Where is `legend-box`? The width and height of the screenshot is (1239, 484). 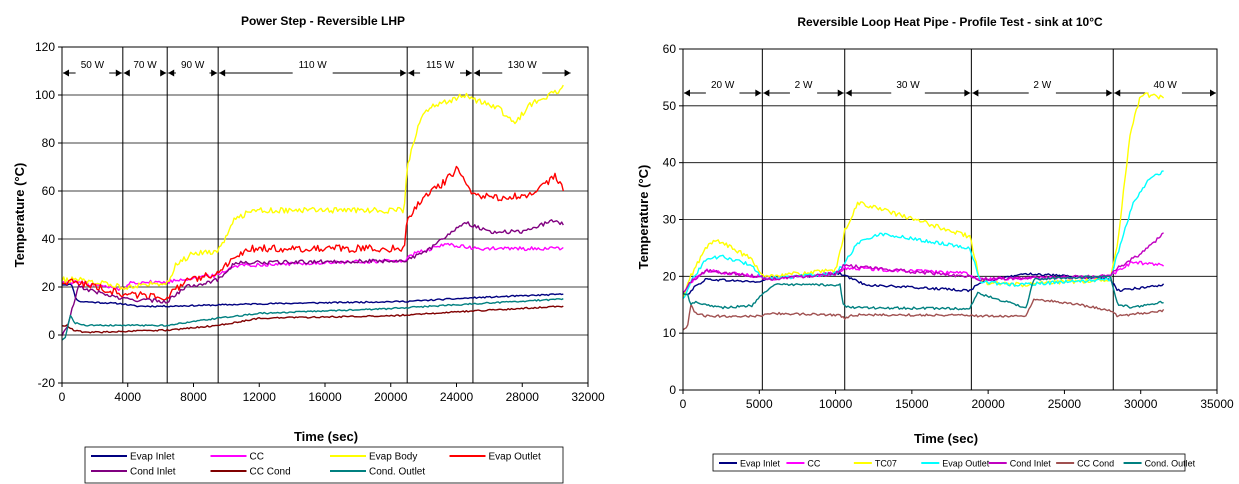 legend-box is located at coordinates (324, 465).